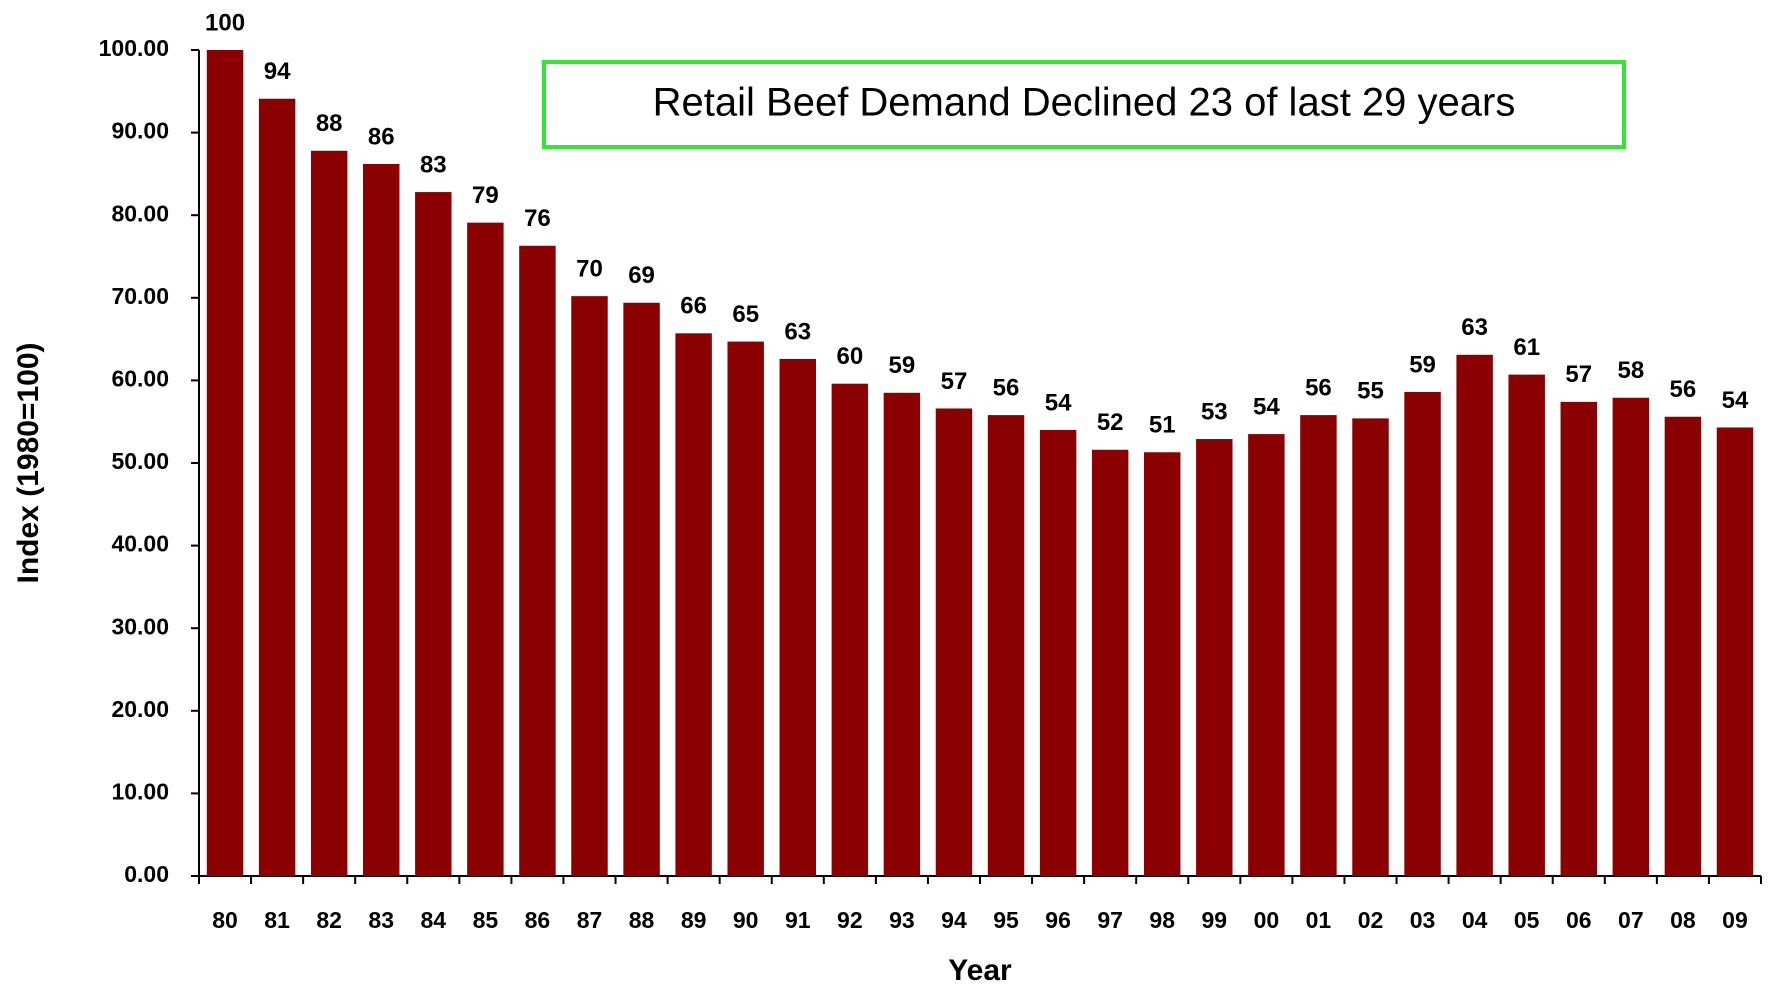 The height and width of the screenshot is (989, 1771). I want to click on x-tick-label: 91, so click(798, 920).